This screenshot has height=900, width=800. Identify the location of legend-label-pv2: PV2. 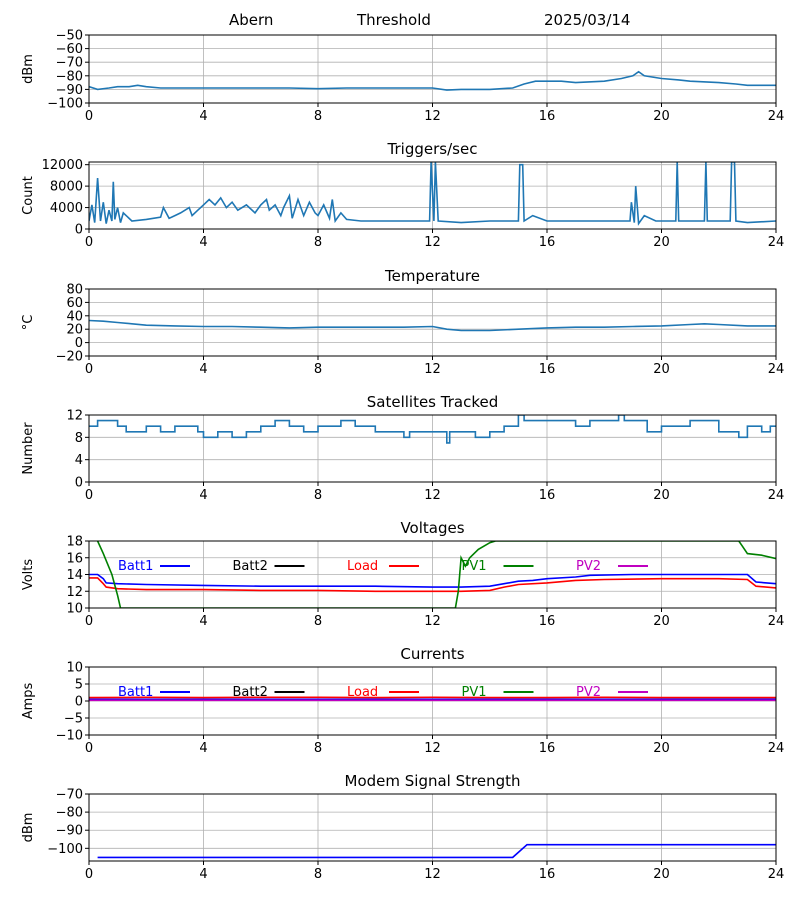
(588, 692).